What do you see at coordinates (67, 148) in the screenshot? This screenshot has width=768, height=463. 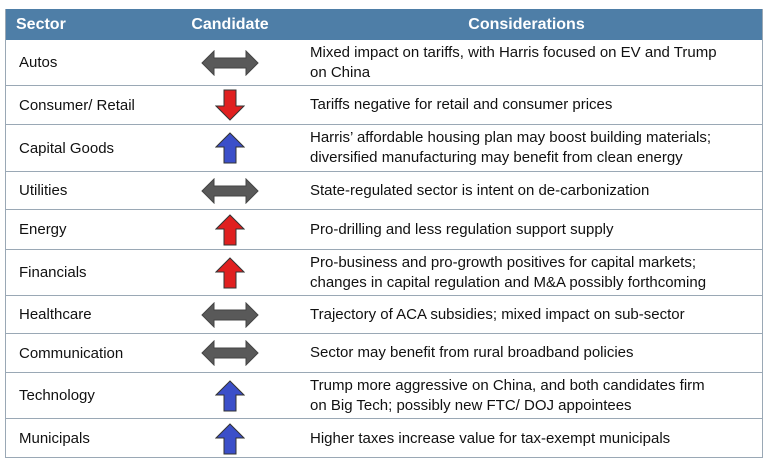 I see `sector-name: Capital Goods` at bounding box center [67, 148].